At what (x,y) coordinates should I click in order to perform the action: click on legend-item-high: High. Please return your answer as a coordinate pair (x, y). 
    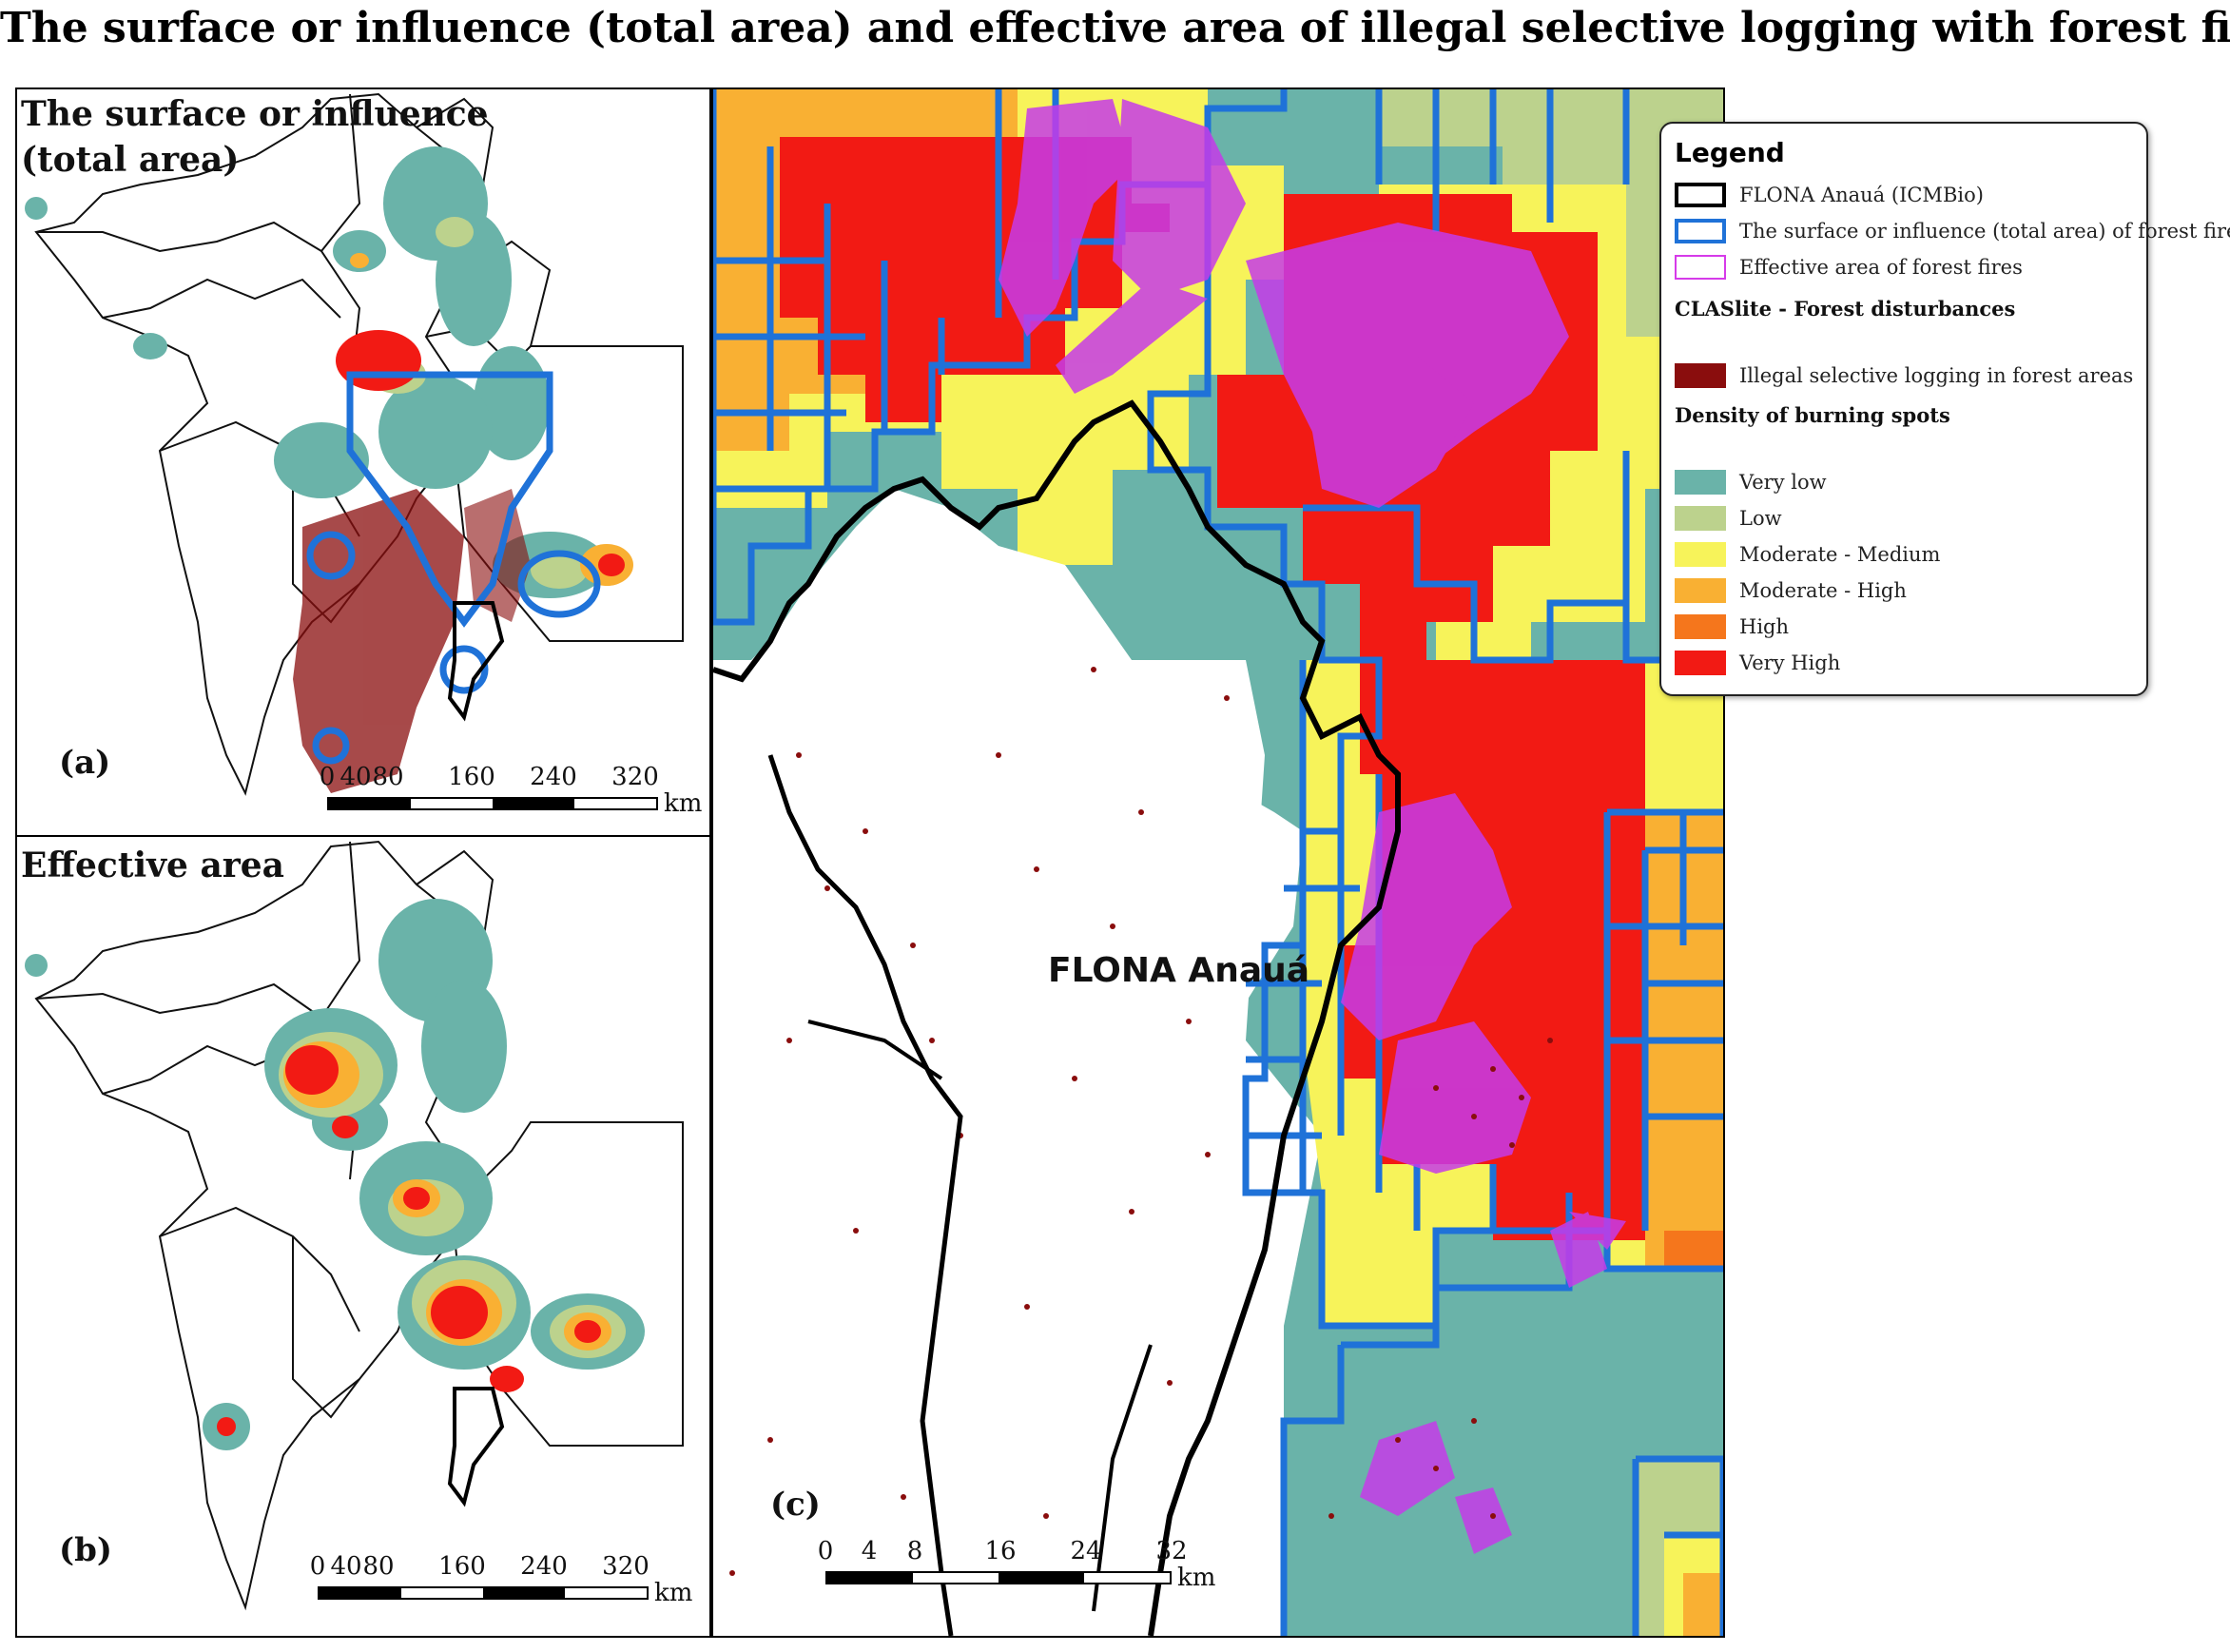
    Looking at the image, I should click on (1732, 626).